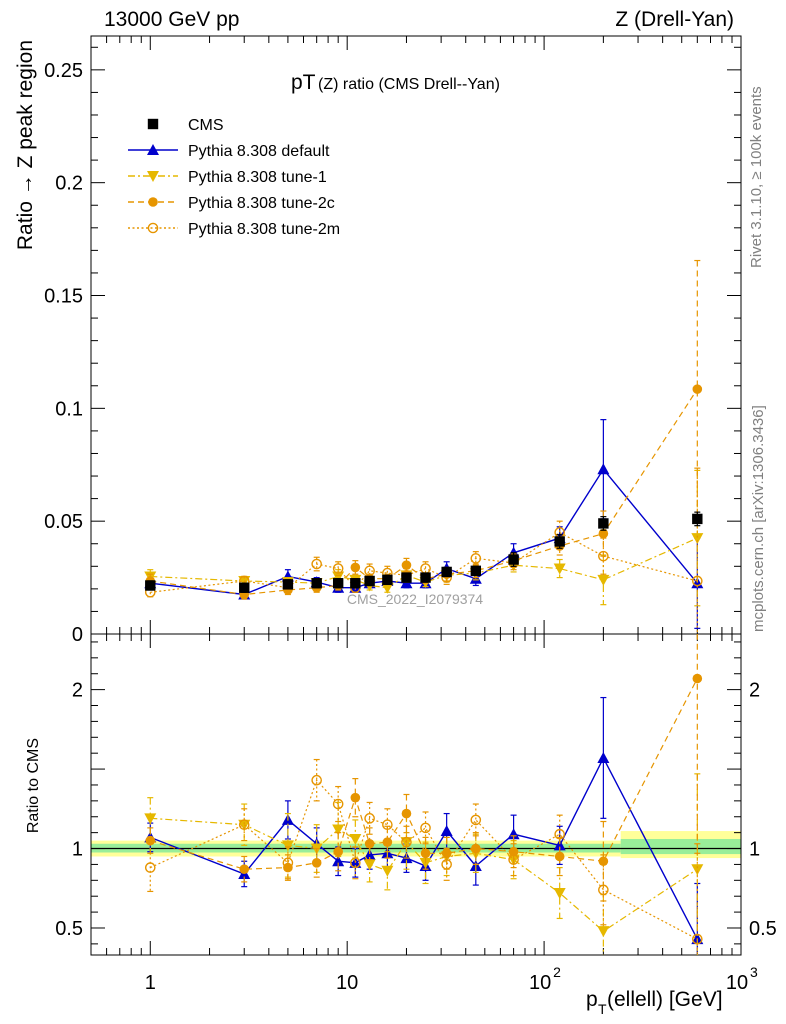 This screenshot has height=1024, width=786. What do you see at coordinates (303, 82) in the screenshot?
I see `chart-title-main: pT` at bounding box center [303, 82].